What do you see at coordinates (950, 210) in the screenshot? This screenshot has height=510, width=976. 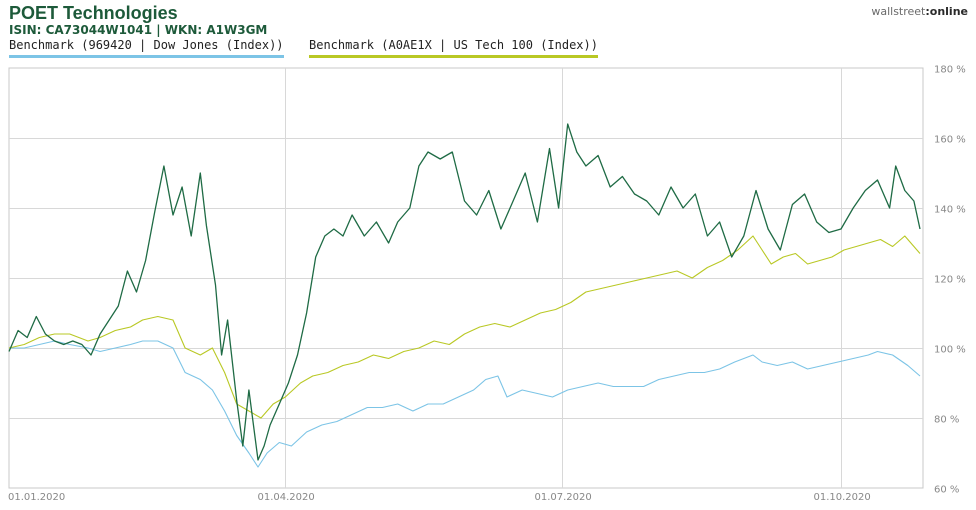 I see `y-tick-label: 140 %` at bounding box center [950, 210].